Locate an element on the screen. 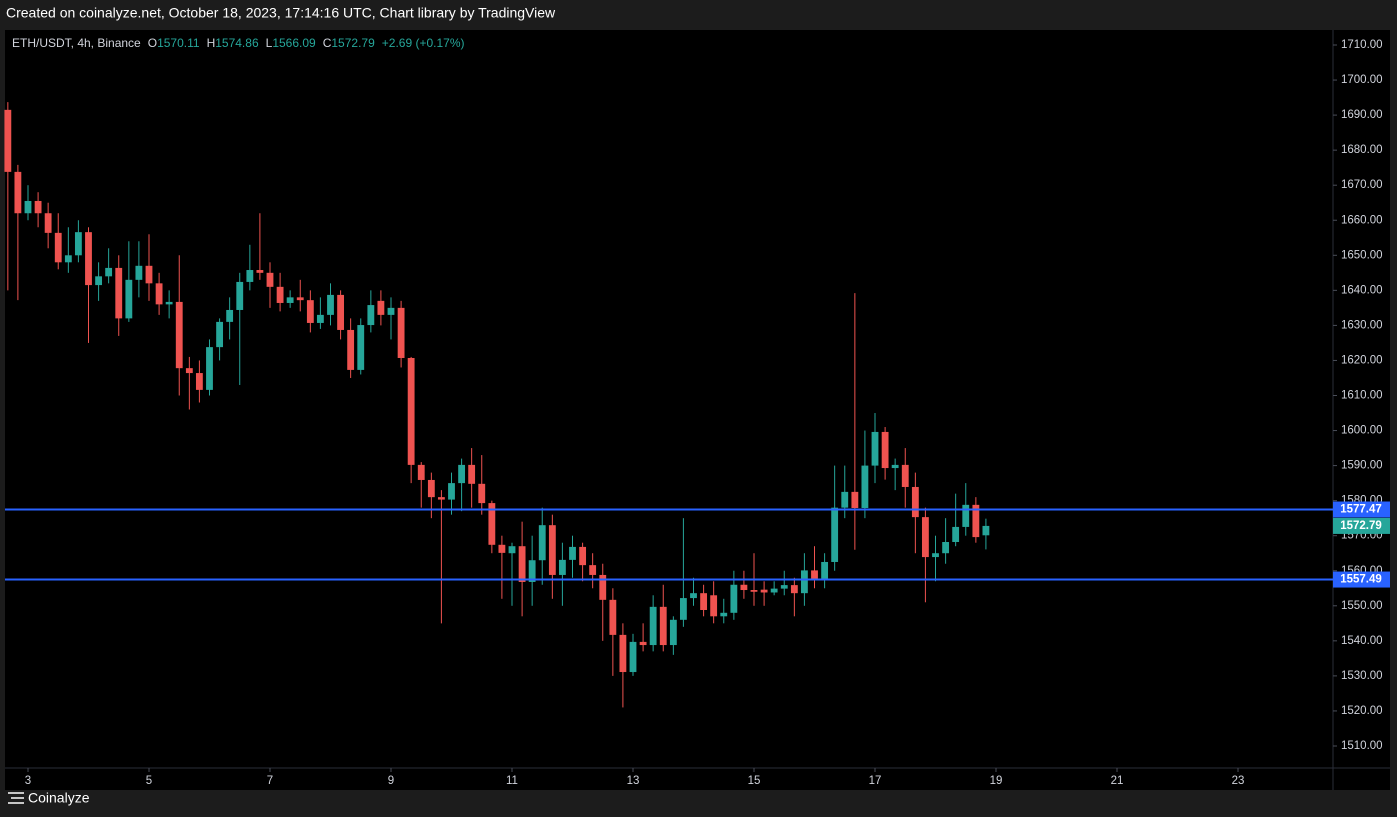 This screenshot has width=1397, height=817. y-tick-label: 1590.00 is located at coordinates (1362, 466).